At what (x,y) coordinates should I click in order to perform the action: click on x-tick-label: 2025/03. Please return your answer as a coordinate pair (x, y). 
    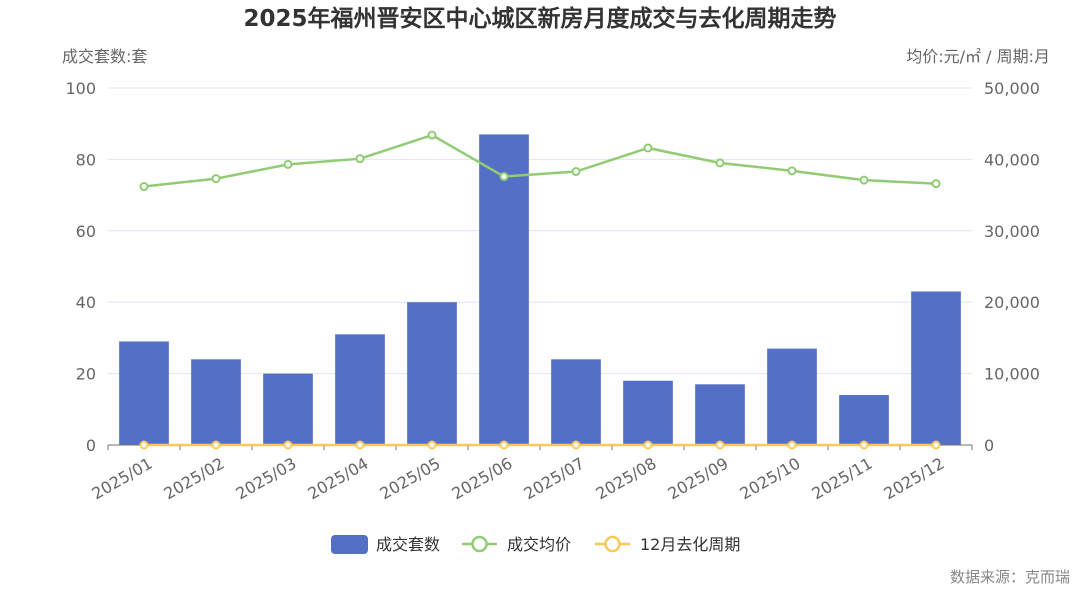
    Looking at the image, I should click on (266, 479).